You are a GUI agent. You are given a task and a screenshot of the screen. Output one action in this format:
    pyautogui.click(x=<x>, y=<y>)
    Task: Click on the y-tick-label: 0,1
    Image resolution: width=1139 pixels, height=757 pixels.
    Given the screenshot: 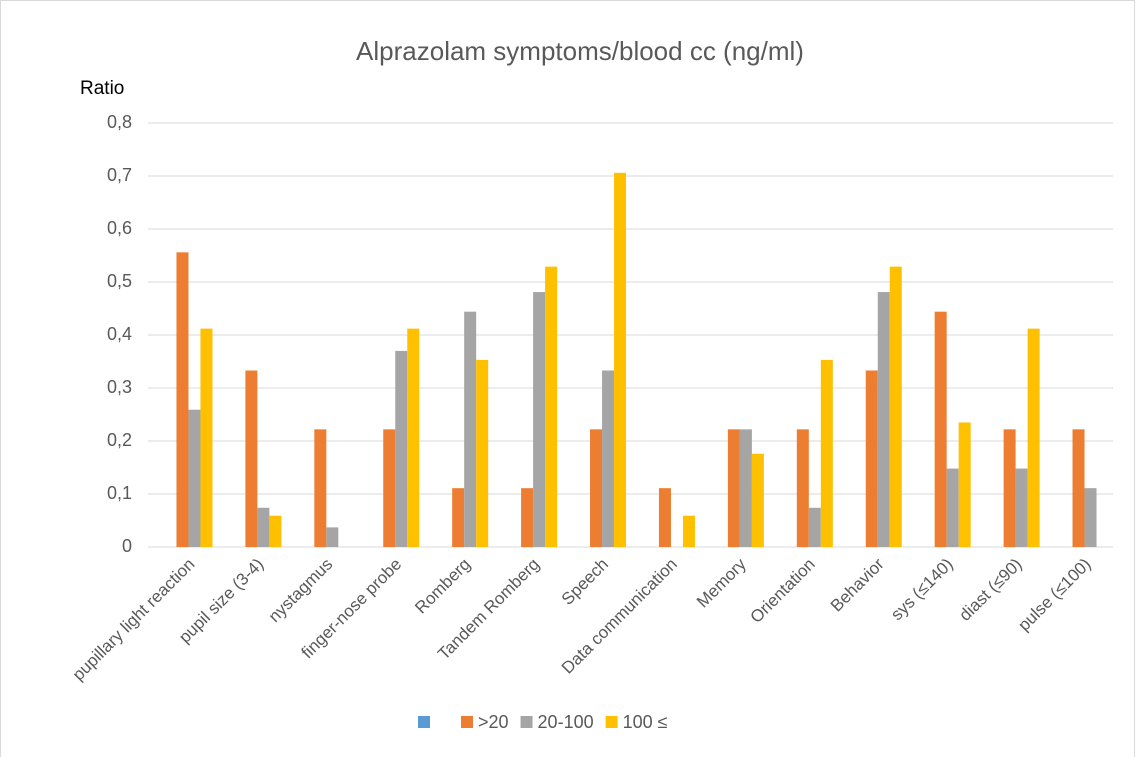 What is the action you would take?
    pyautogui.click(x=119, y=493)
    